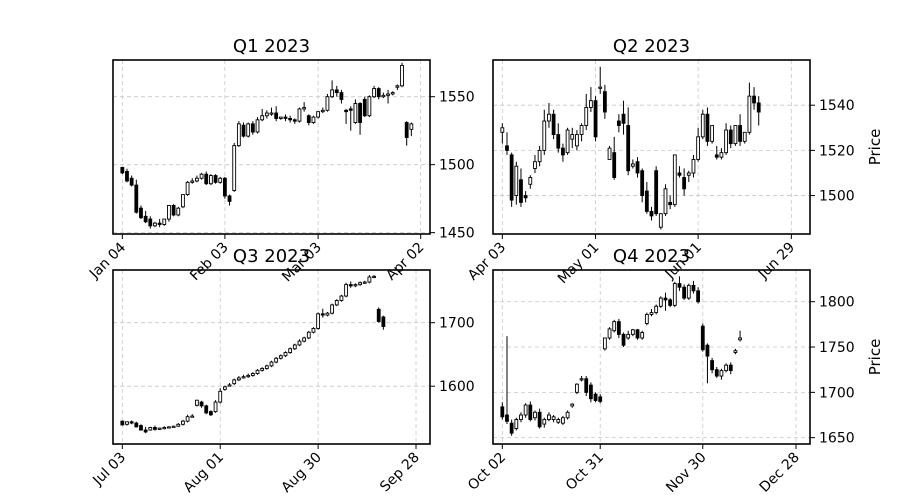 The height and width of the screenshot is (500, 900). Describe the element at coordinates (457, 387) in the screenshot. I see `y-tick-label: 1600` at that location.